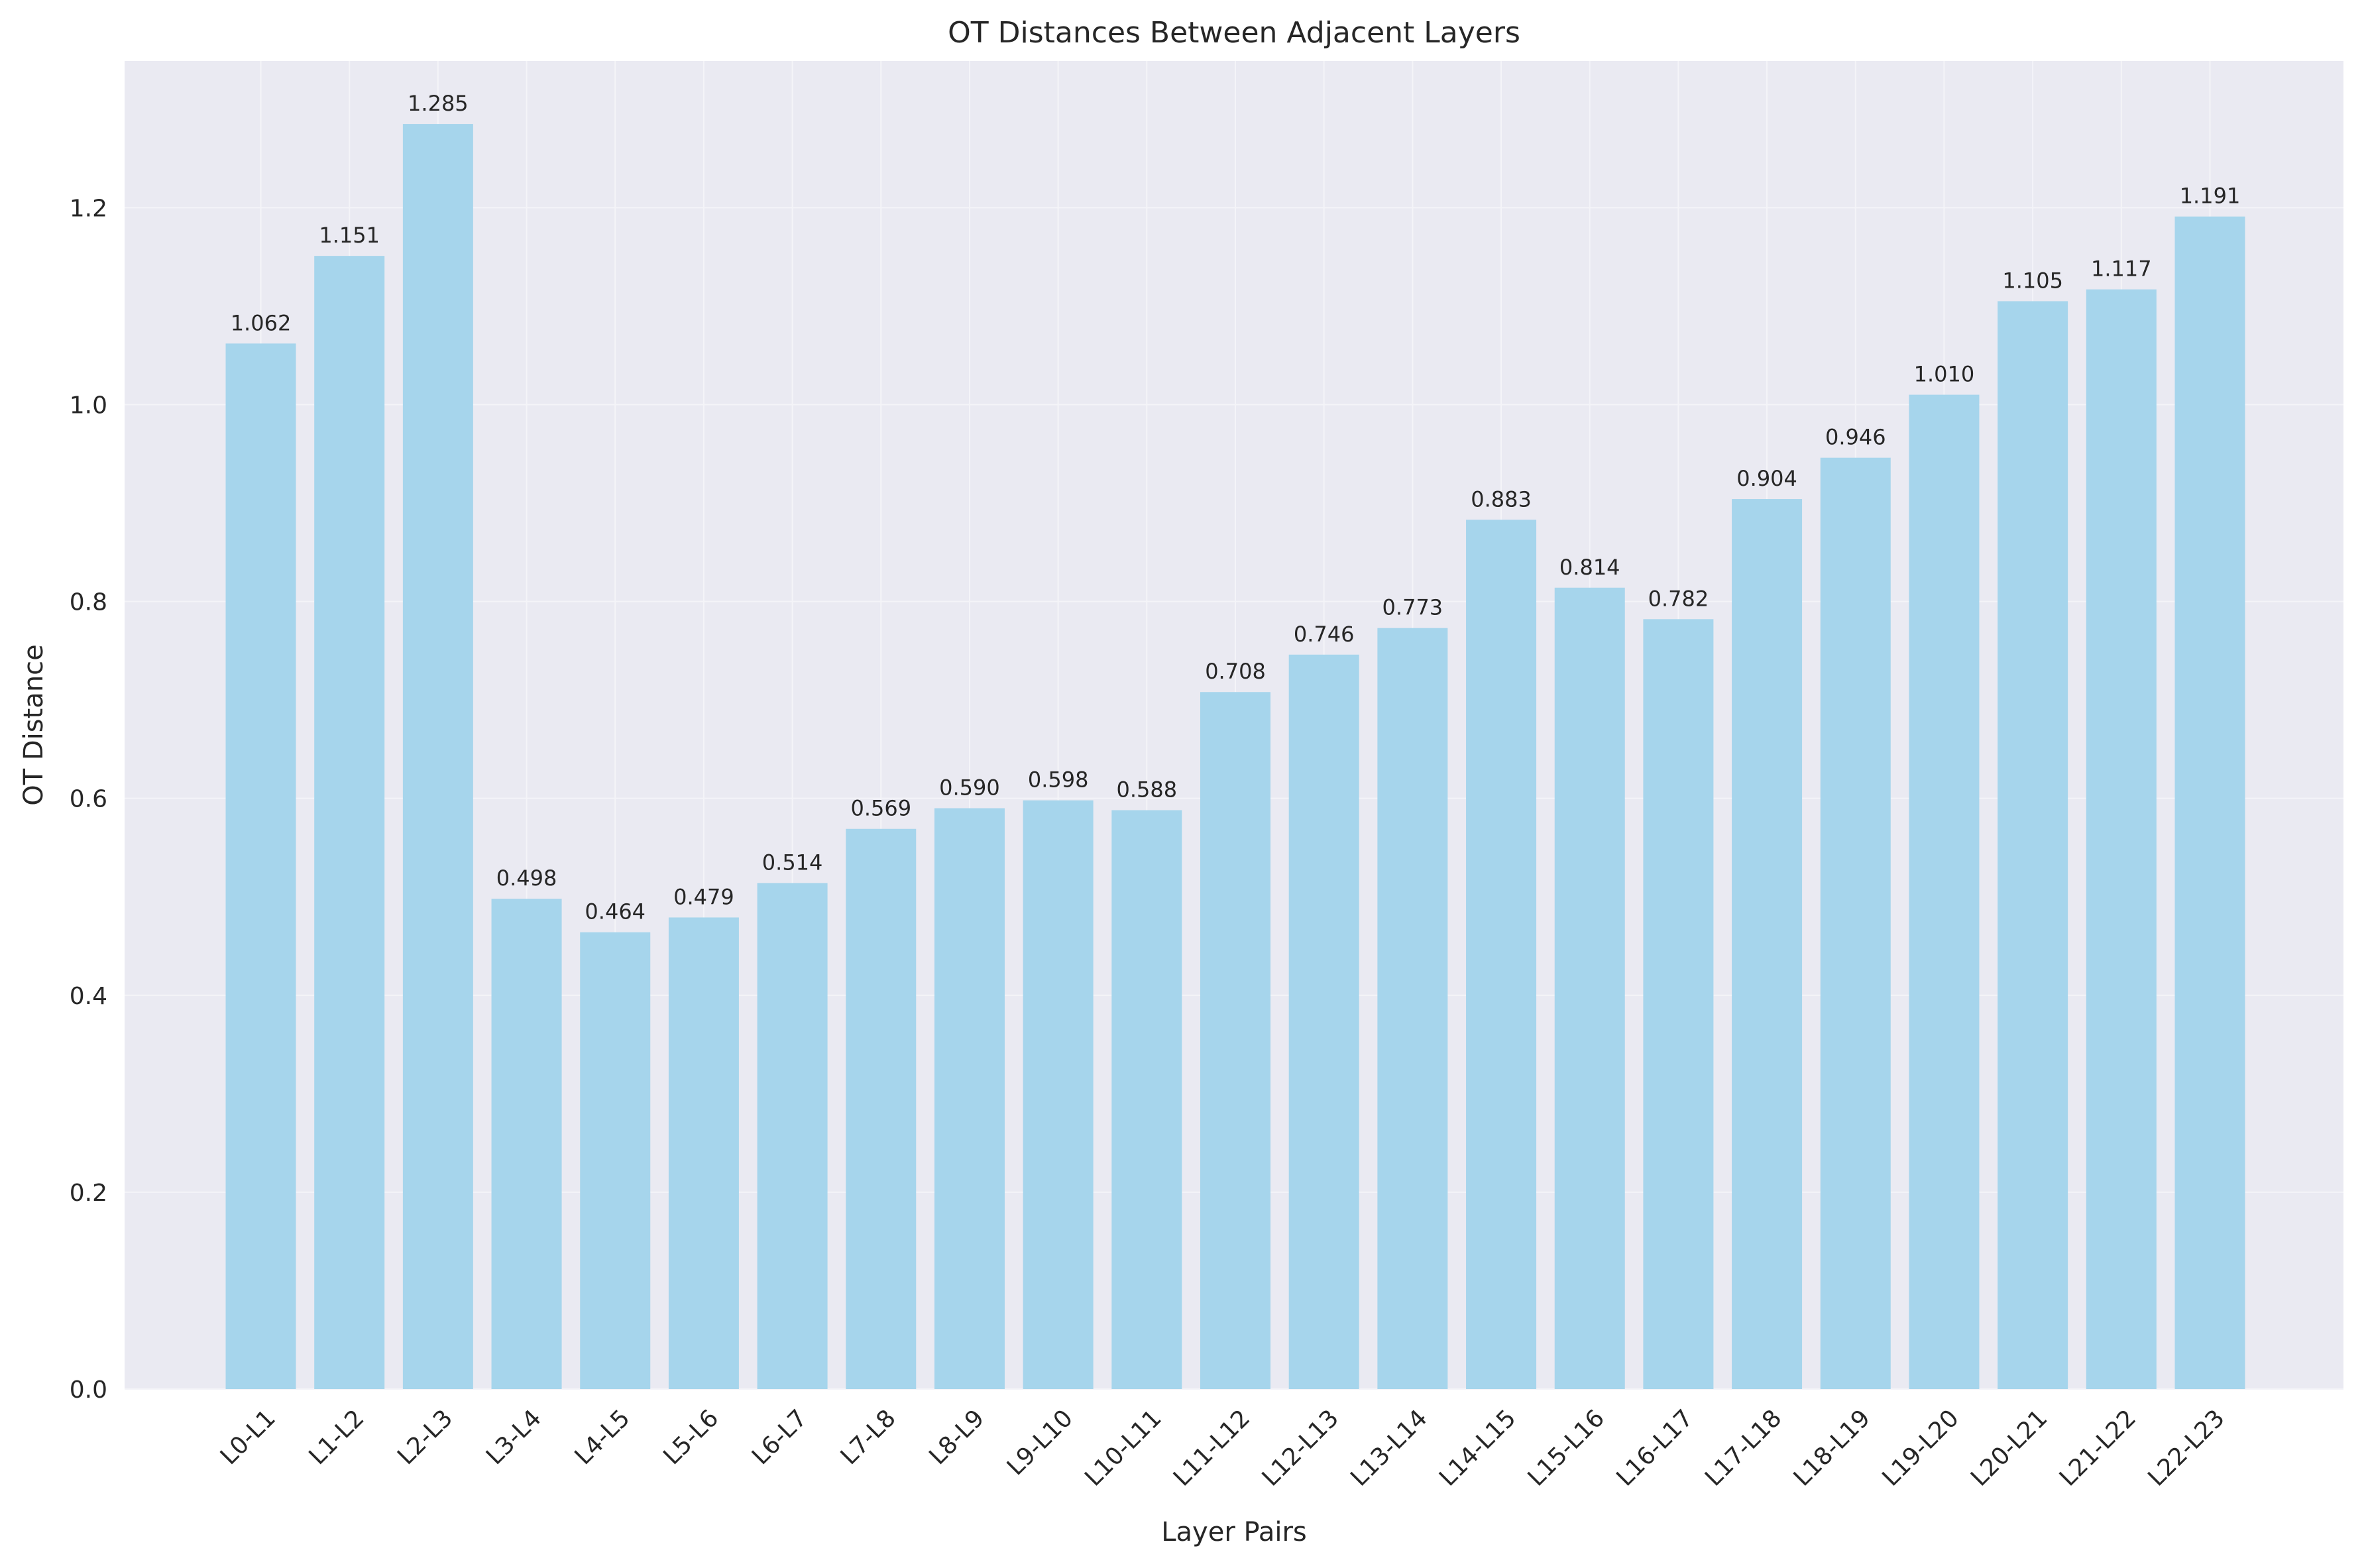  Describe the element at coordinates (1058, 780) in the screenshot. I see `bar-value-label: 0.598` at that location.